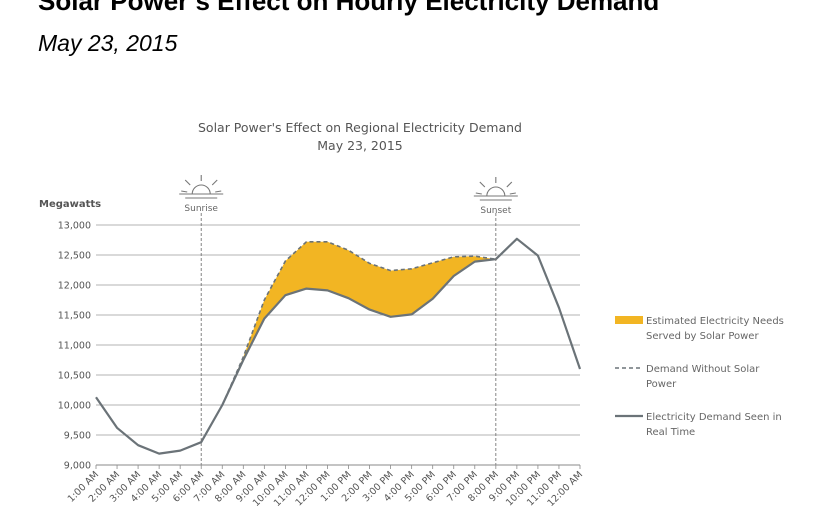  I want to click on y-tick-label: 10,000, so click(74, 406).